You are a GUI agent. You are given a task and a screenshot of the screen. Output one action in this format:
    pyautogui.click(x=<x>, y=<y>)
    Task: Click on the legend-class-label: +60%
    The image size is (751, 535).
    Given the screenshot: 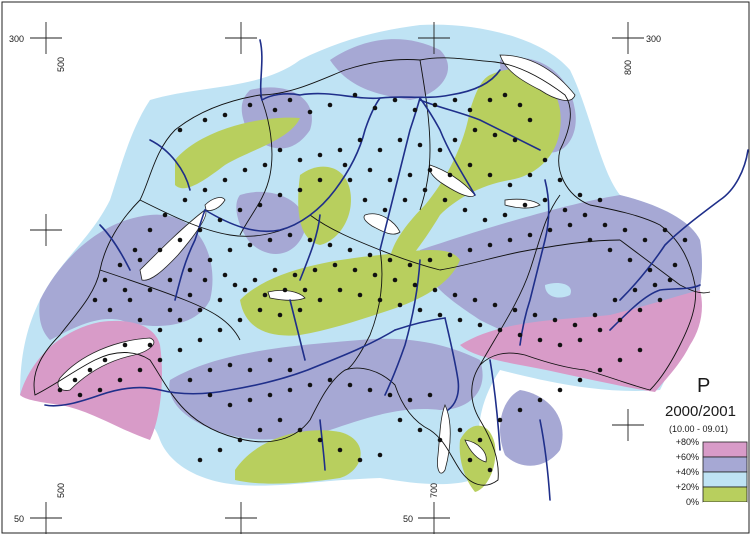 What is the action you would take?
    pyautogui.click(x=687, y=457)
    